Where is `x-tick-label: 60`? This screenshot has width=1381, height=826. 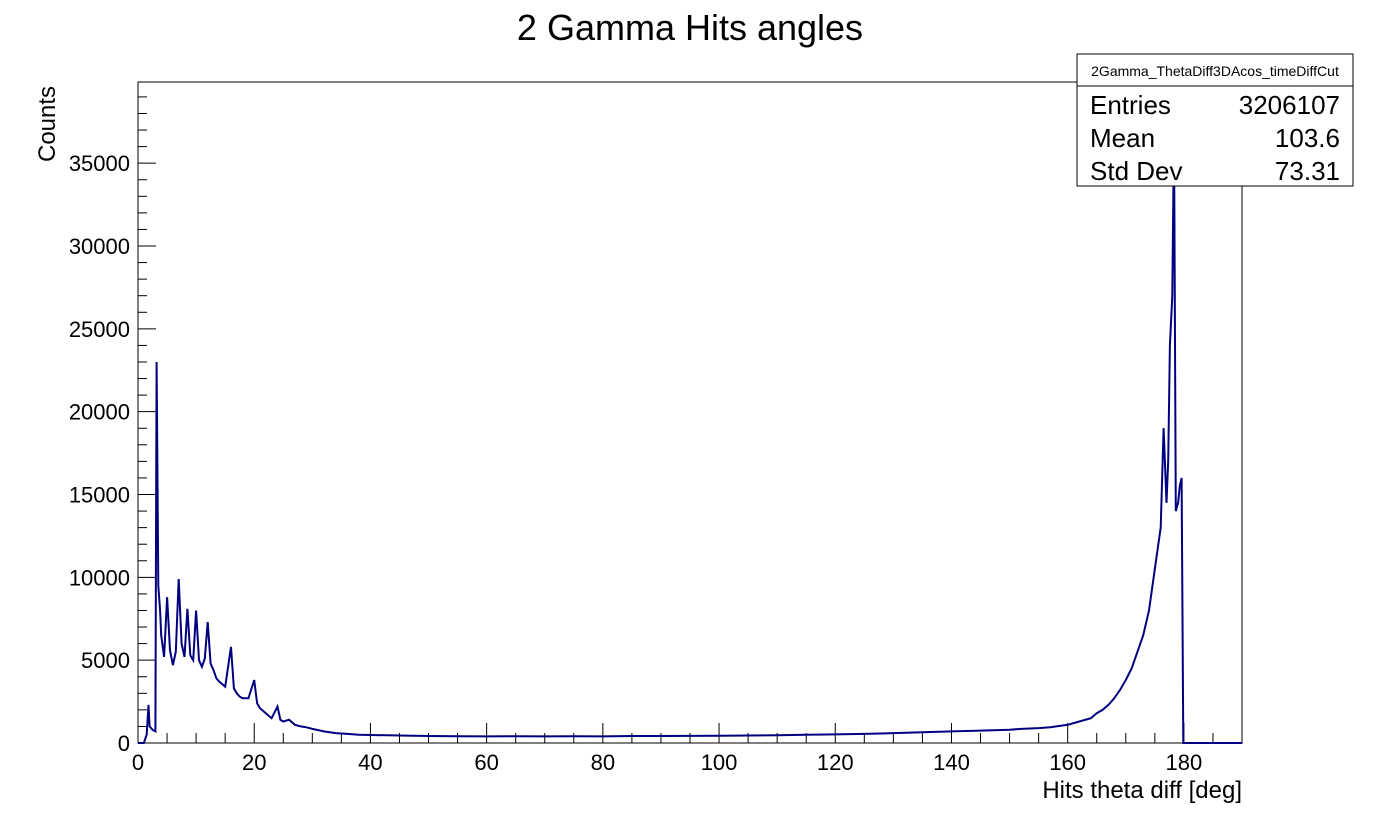 x-tick-label: 60 is located at coordinates (486, 762).